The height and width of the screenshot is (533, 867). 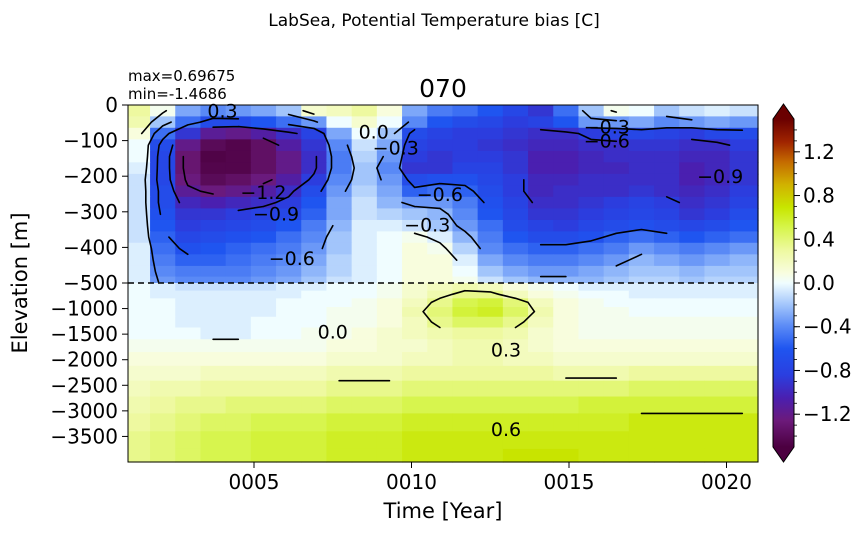 I want to click on colorbar-tick-label: −0.8, so click(x=827, y=370).